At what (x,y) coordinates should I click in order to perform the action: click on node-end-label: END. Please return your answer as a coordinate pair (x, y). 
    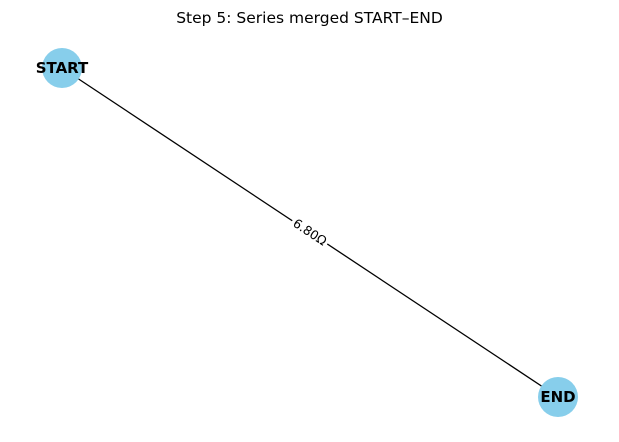
    Looking at the image, I should click on (557, 397).